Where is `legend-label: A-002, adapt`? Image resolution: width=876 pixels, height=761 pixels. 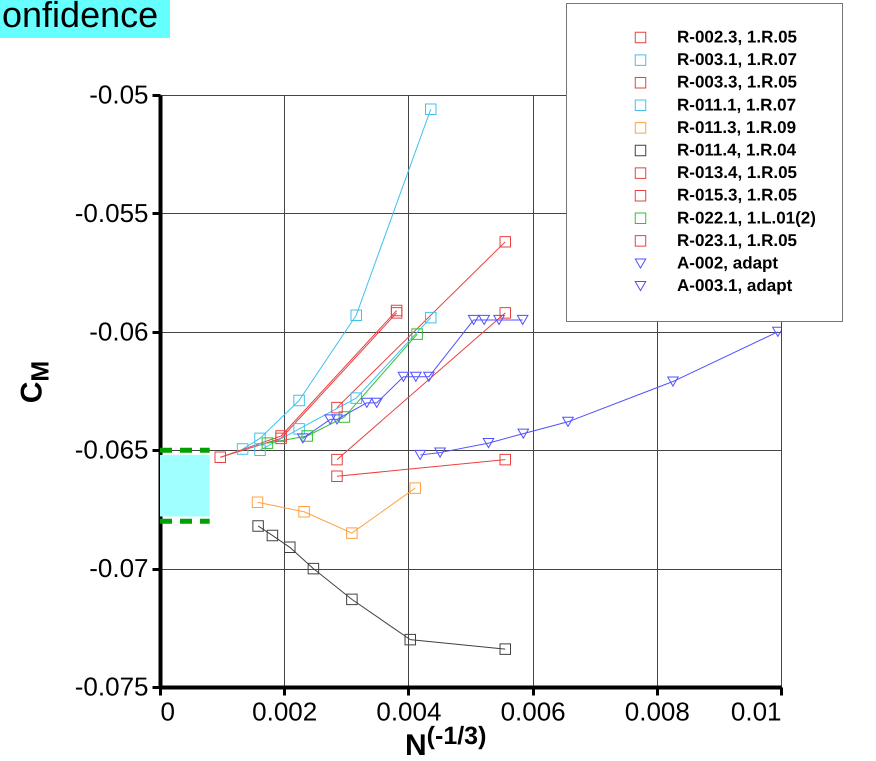 legend-label: A-002, adapt is located at coordinates (727, 263).